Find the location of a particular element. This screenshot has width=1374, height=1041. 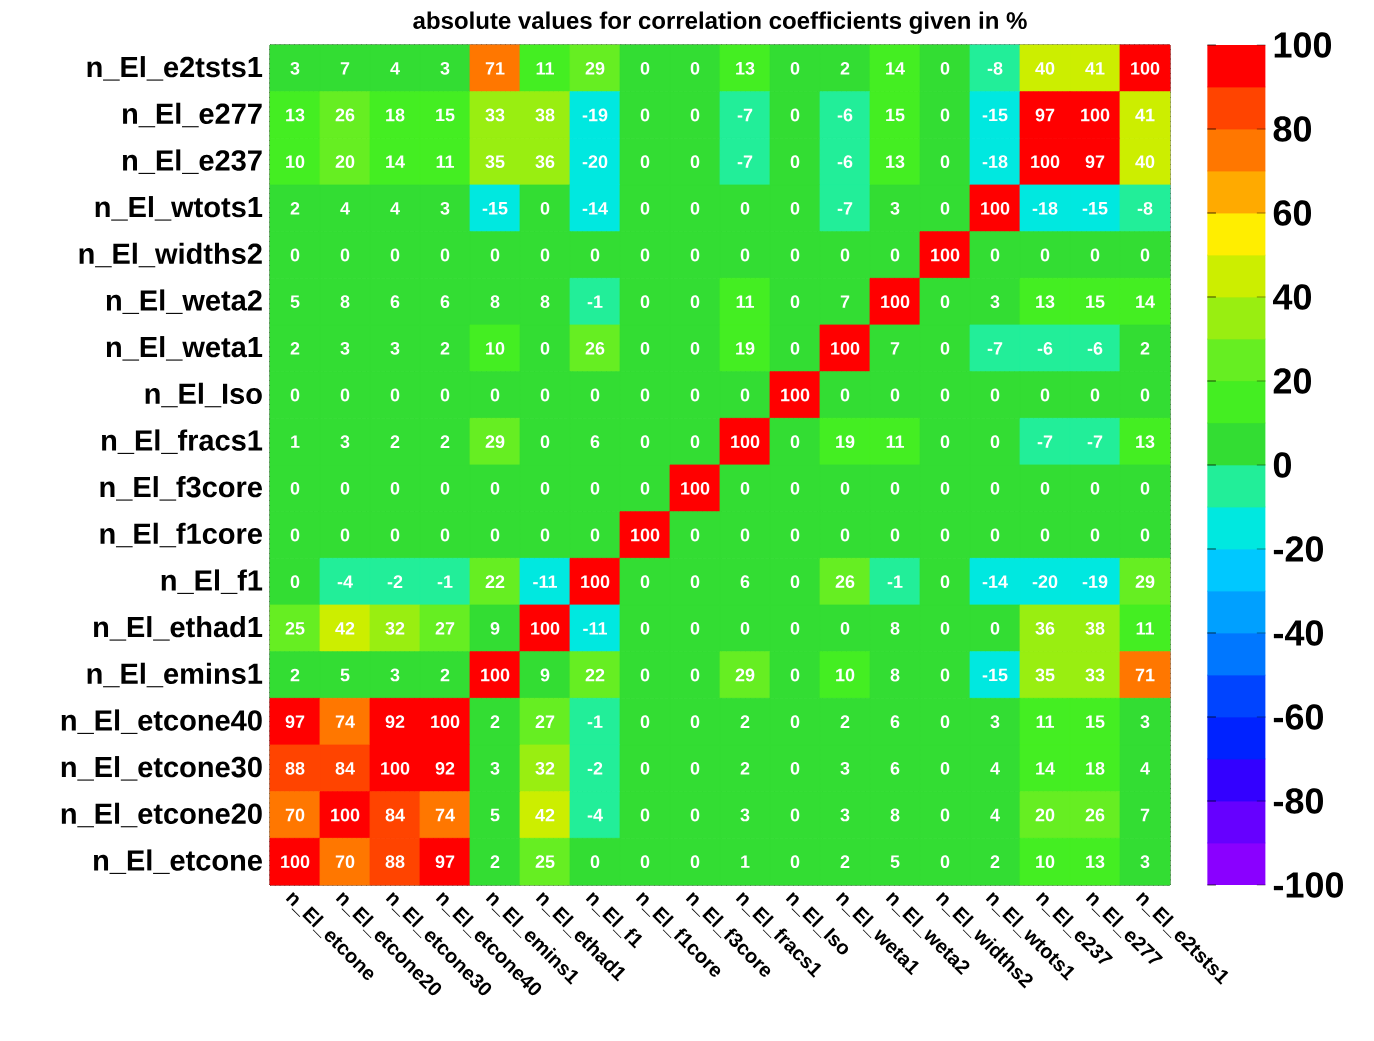

data-label: -11 is located at coordinates (545, 581).